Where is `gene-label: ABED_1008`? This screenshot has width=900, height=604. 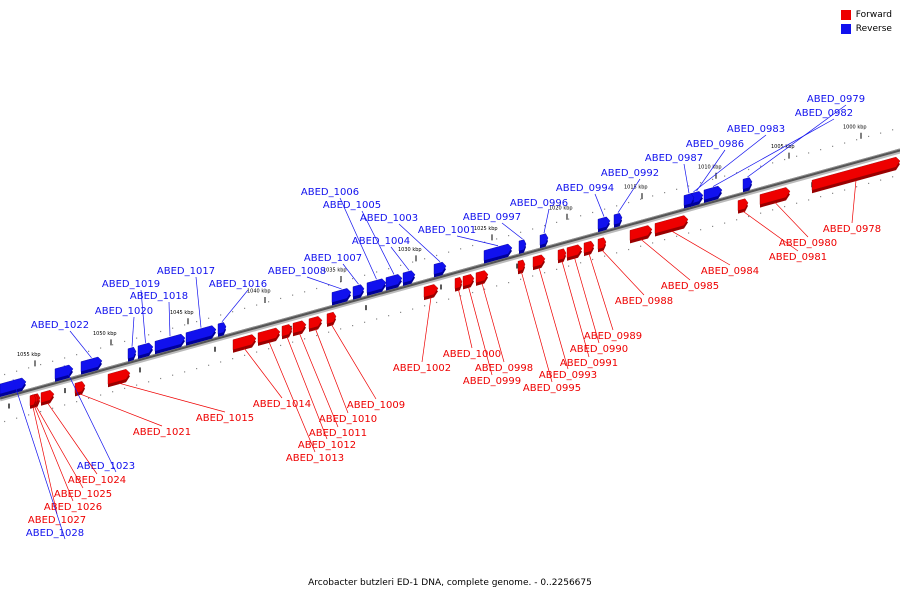
gene-label: ABED_1008 is located at coordinates (297, 271).